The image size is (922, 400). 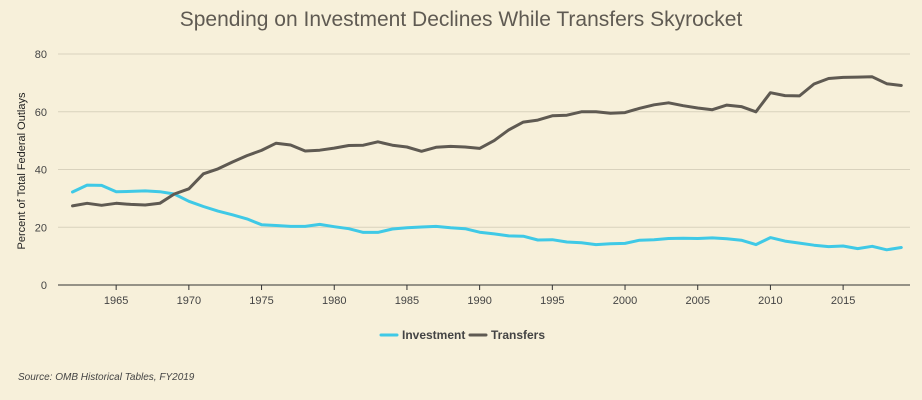 What do you see at coordinates (407, 301) in the screenshot?
I see `x-tick-label: 1985` at bounding box center [407, 301].